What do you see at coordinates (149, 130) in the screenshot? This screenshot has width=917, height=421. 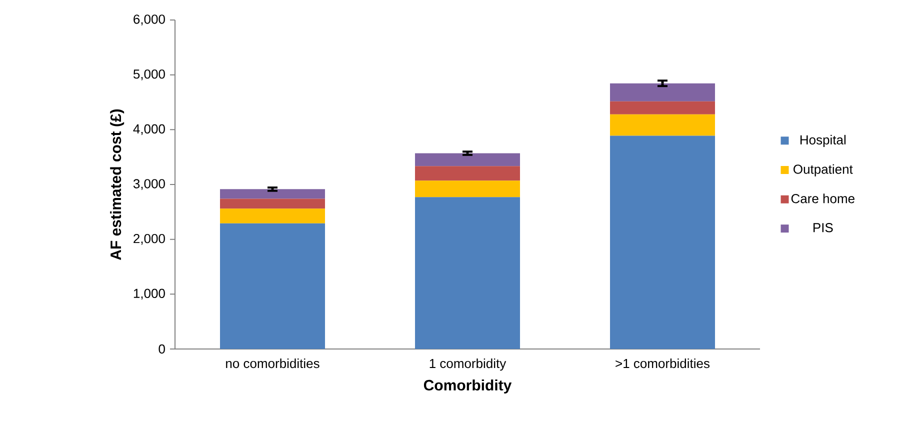 I see `y-tick-label: 4,000` at bounding box center [149, 130].